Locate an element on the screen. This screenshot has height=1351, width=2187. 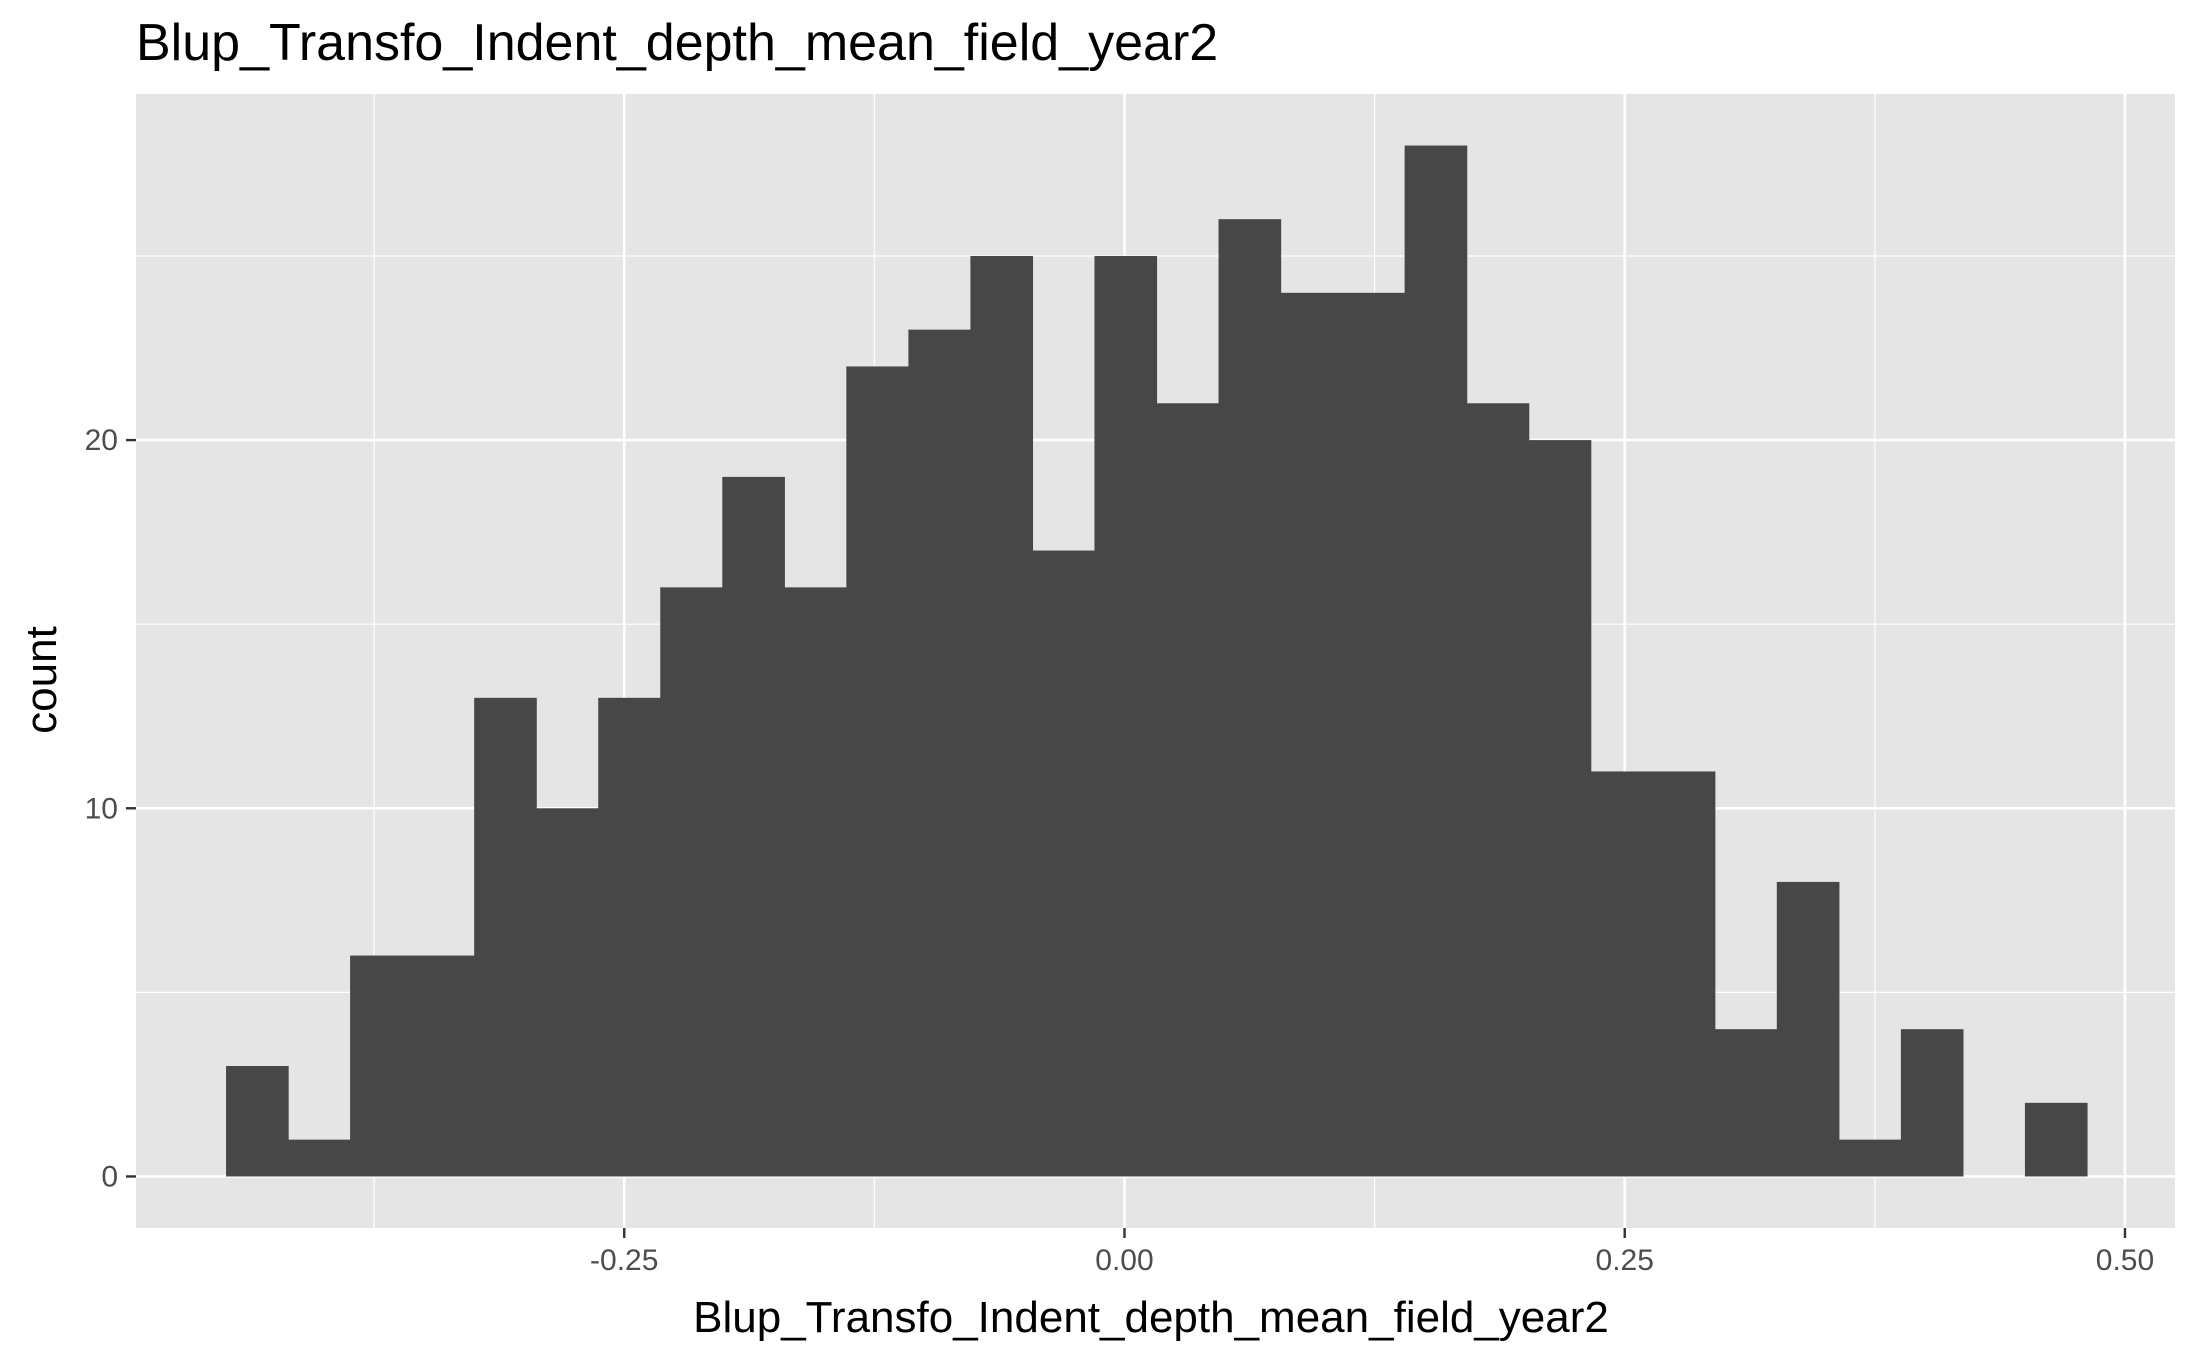
x-tick-label: -0.25 is located at coordinates (624, 1260).